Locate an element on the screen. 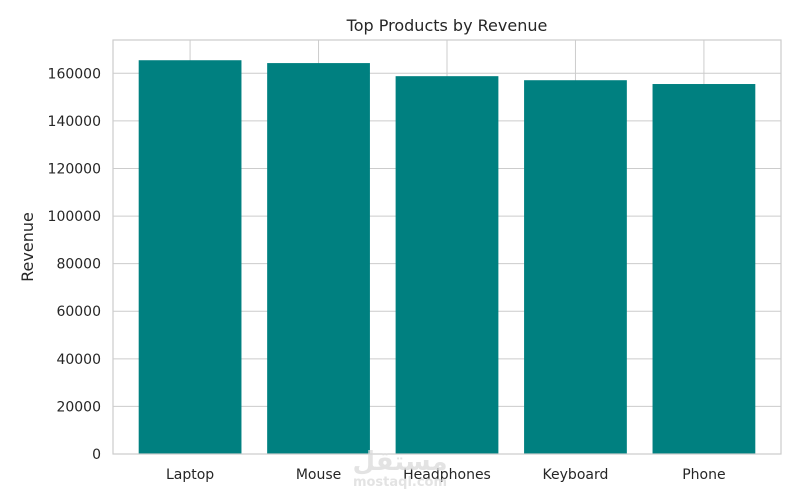 This screenshot has height=500, width=800. watermark-brand: مستقل is located at coordinates (399, 462).